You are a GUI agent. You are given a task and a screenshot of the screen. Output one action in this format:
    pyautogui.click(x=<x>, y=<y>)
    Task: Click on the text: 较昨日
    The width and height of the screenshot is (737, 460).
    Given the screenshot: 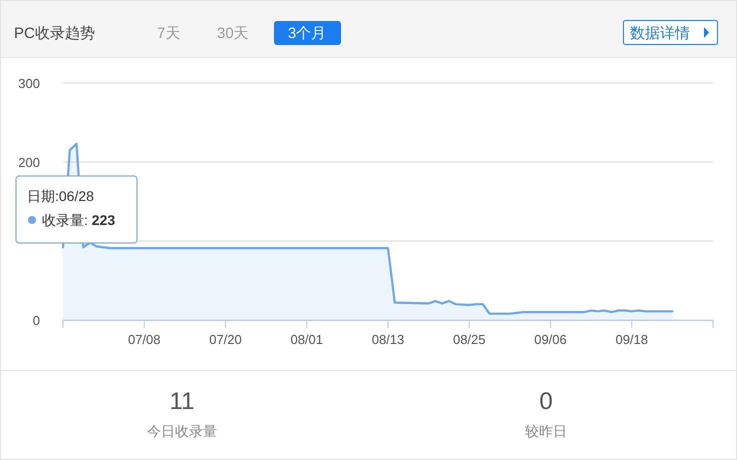 What is the action you would take?
    pyautogui.click(x=546, y=431)
    